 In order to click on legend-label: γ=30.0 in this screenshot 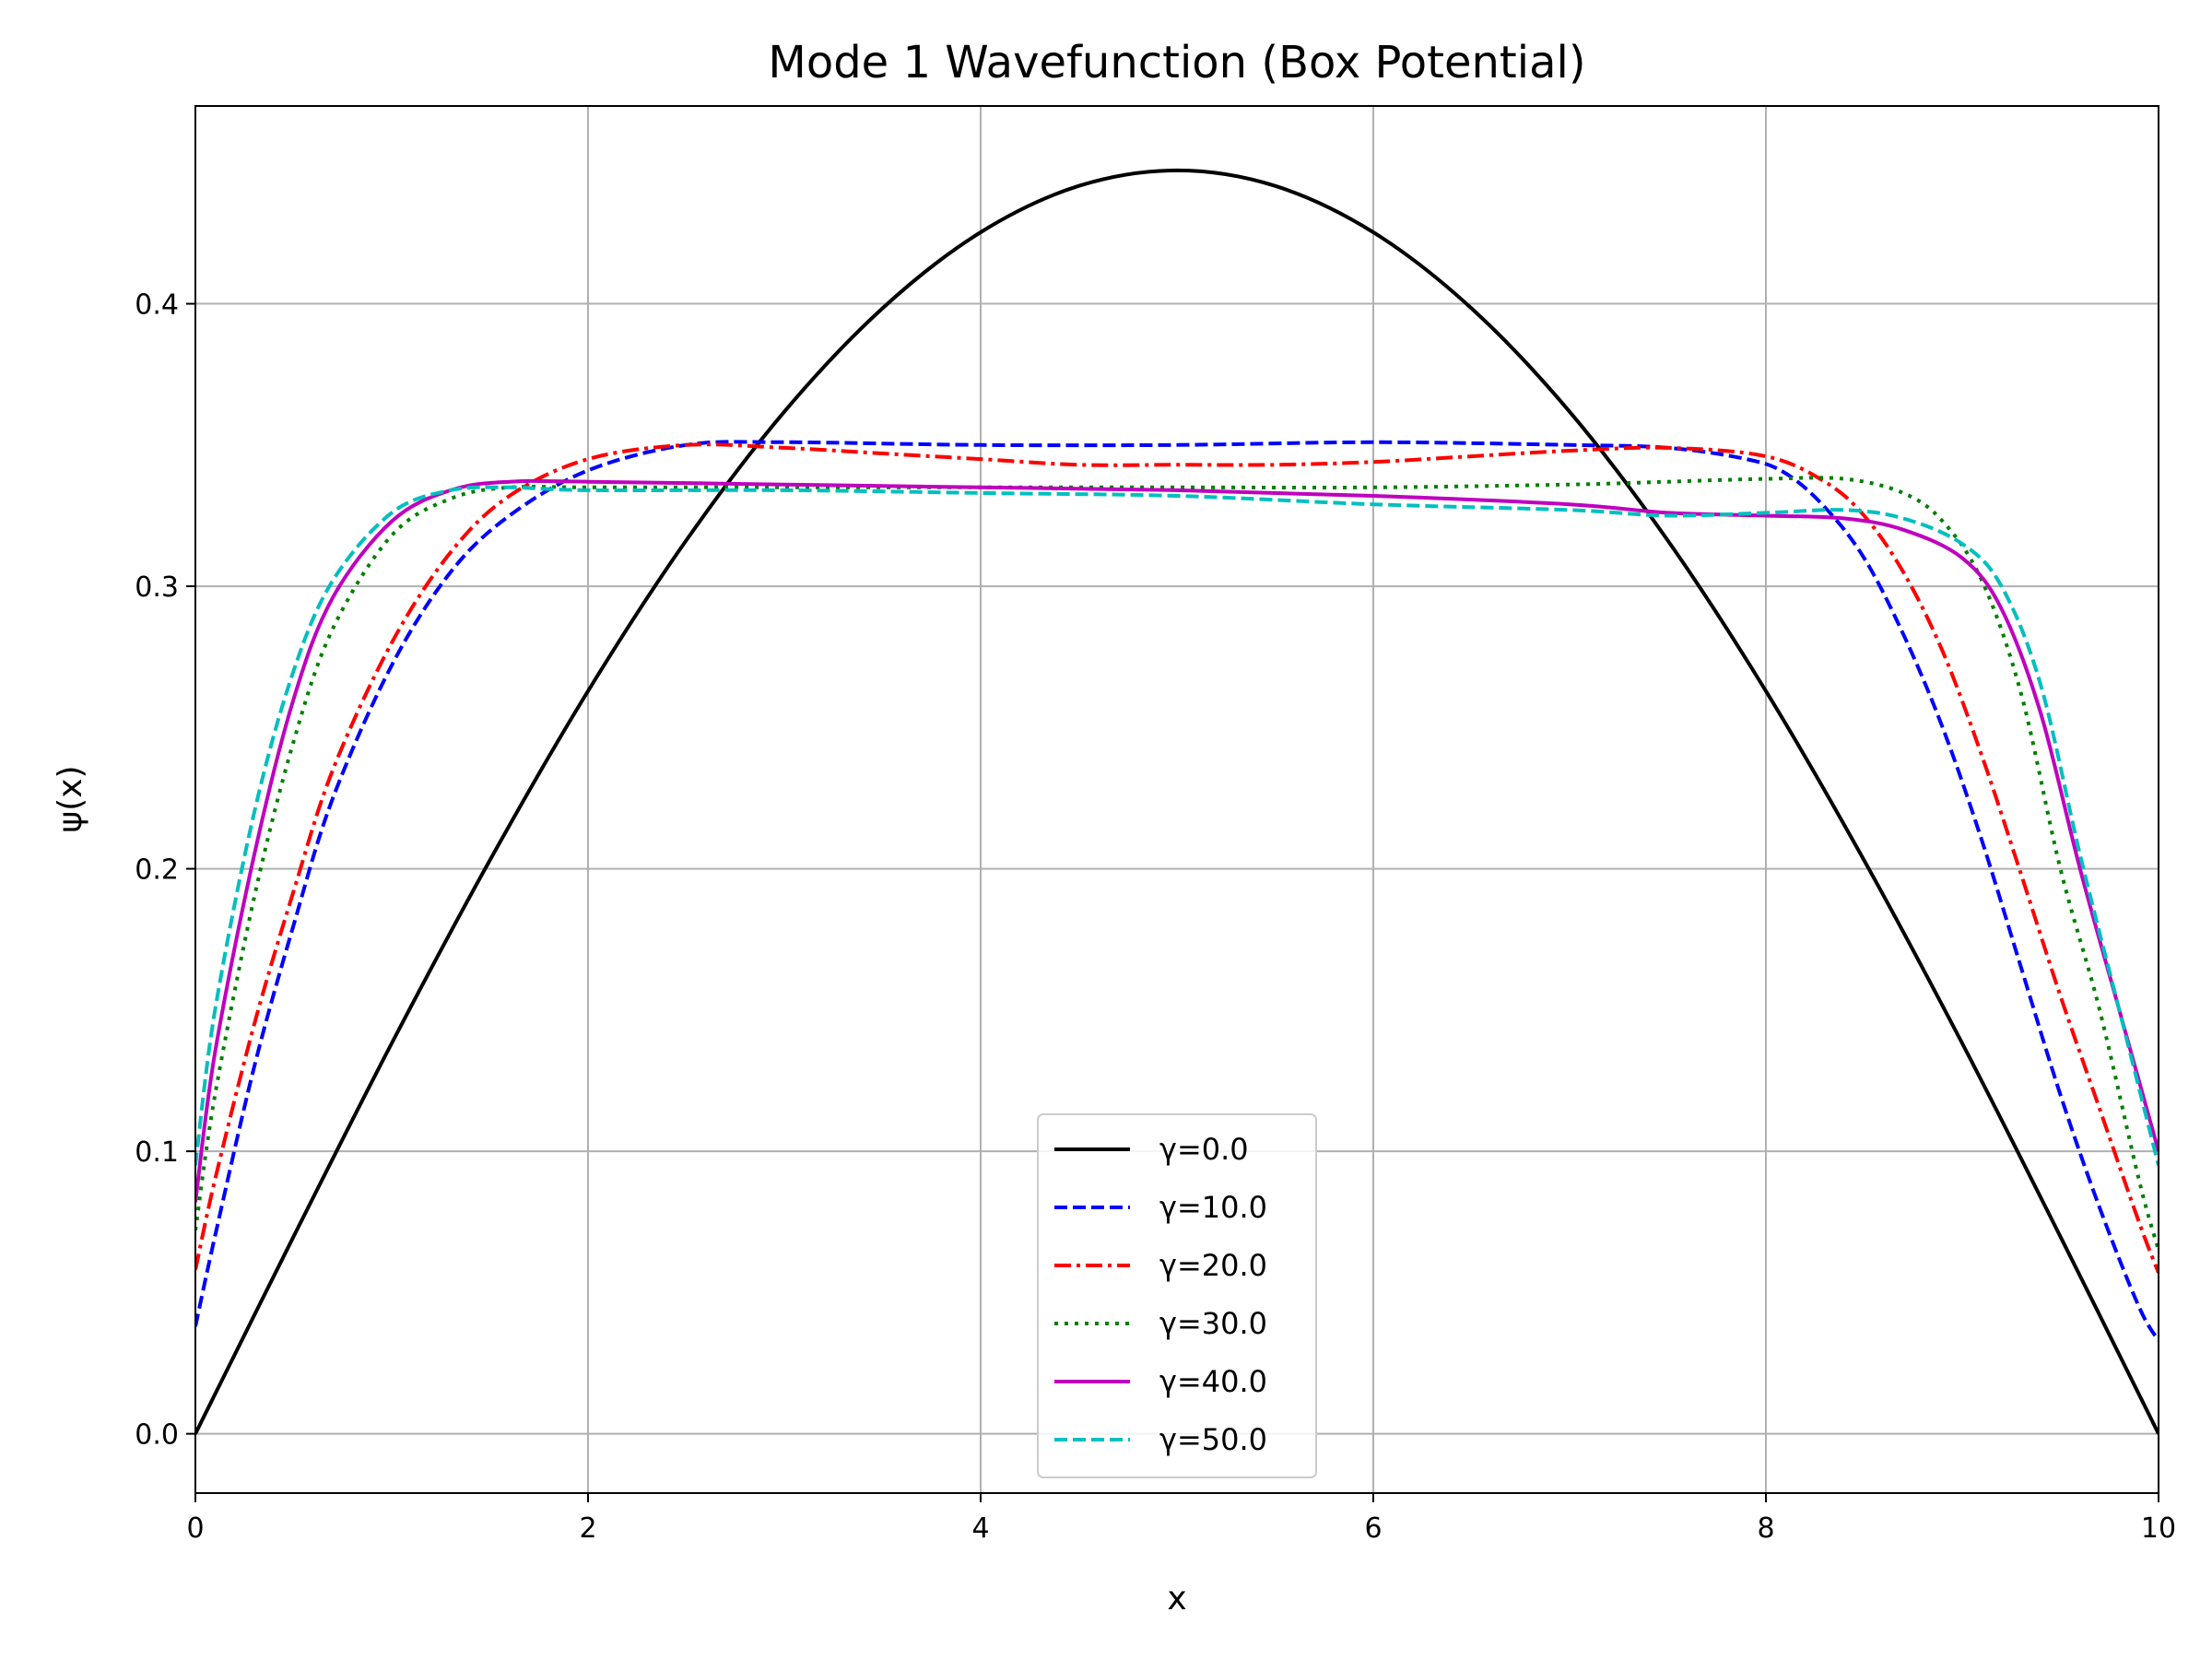, I will do `click(1213, 1323)`.